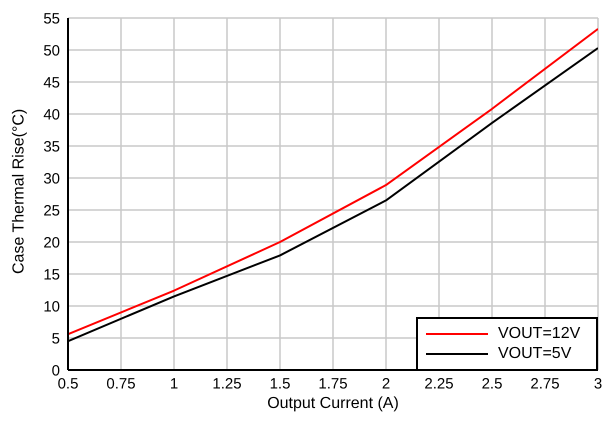 This screenshot has width=614, height=428. Describe the element at coordinates (174, 384) in the screenshot. I see `x-tick-label: 1` at that location.